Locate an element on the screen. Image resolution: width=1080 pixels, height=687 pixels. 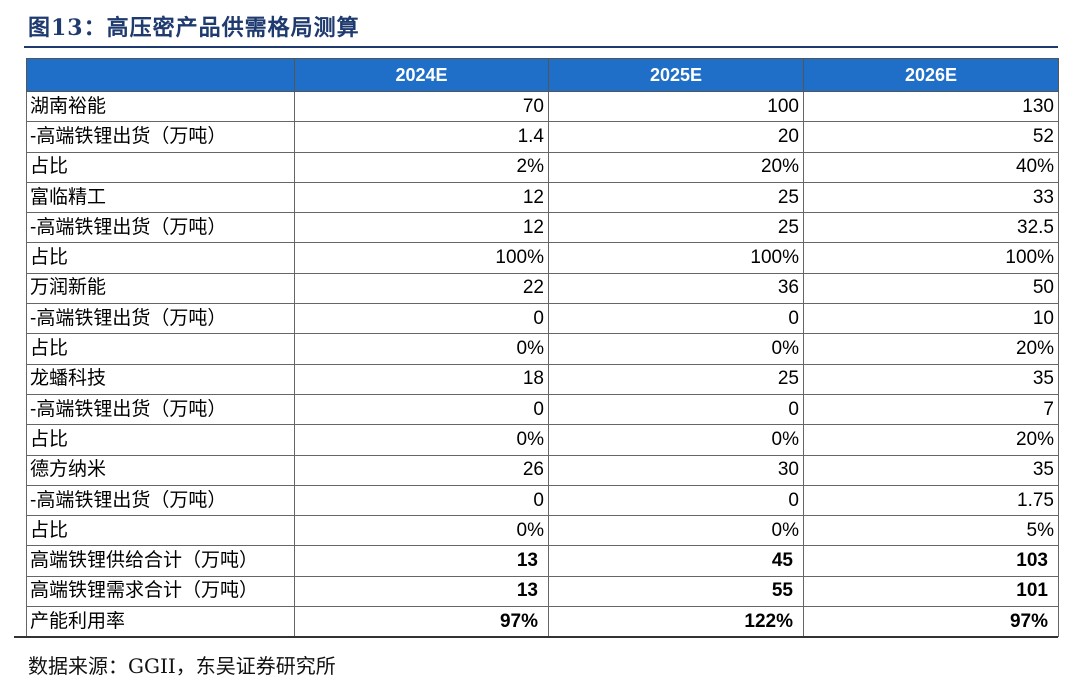
value-cell: 130 is located at coordinates (931, 106).